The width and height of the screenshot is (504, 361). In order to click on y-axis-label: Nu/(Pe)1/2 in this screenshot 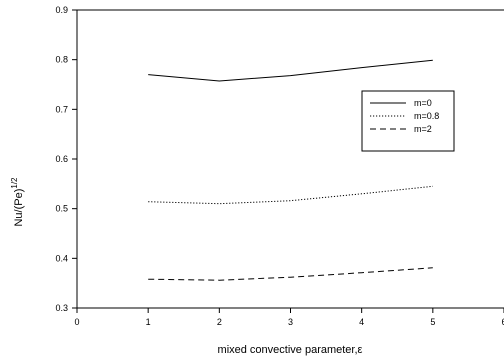, I will do `click(17, 202)`.